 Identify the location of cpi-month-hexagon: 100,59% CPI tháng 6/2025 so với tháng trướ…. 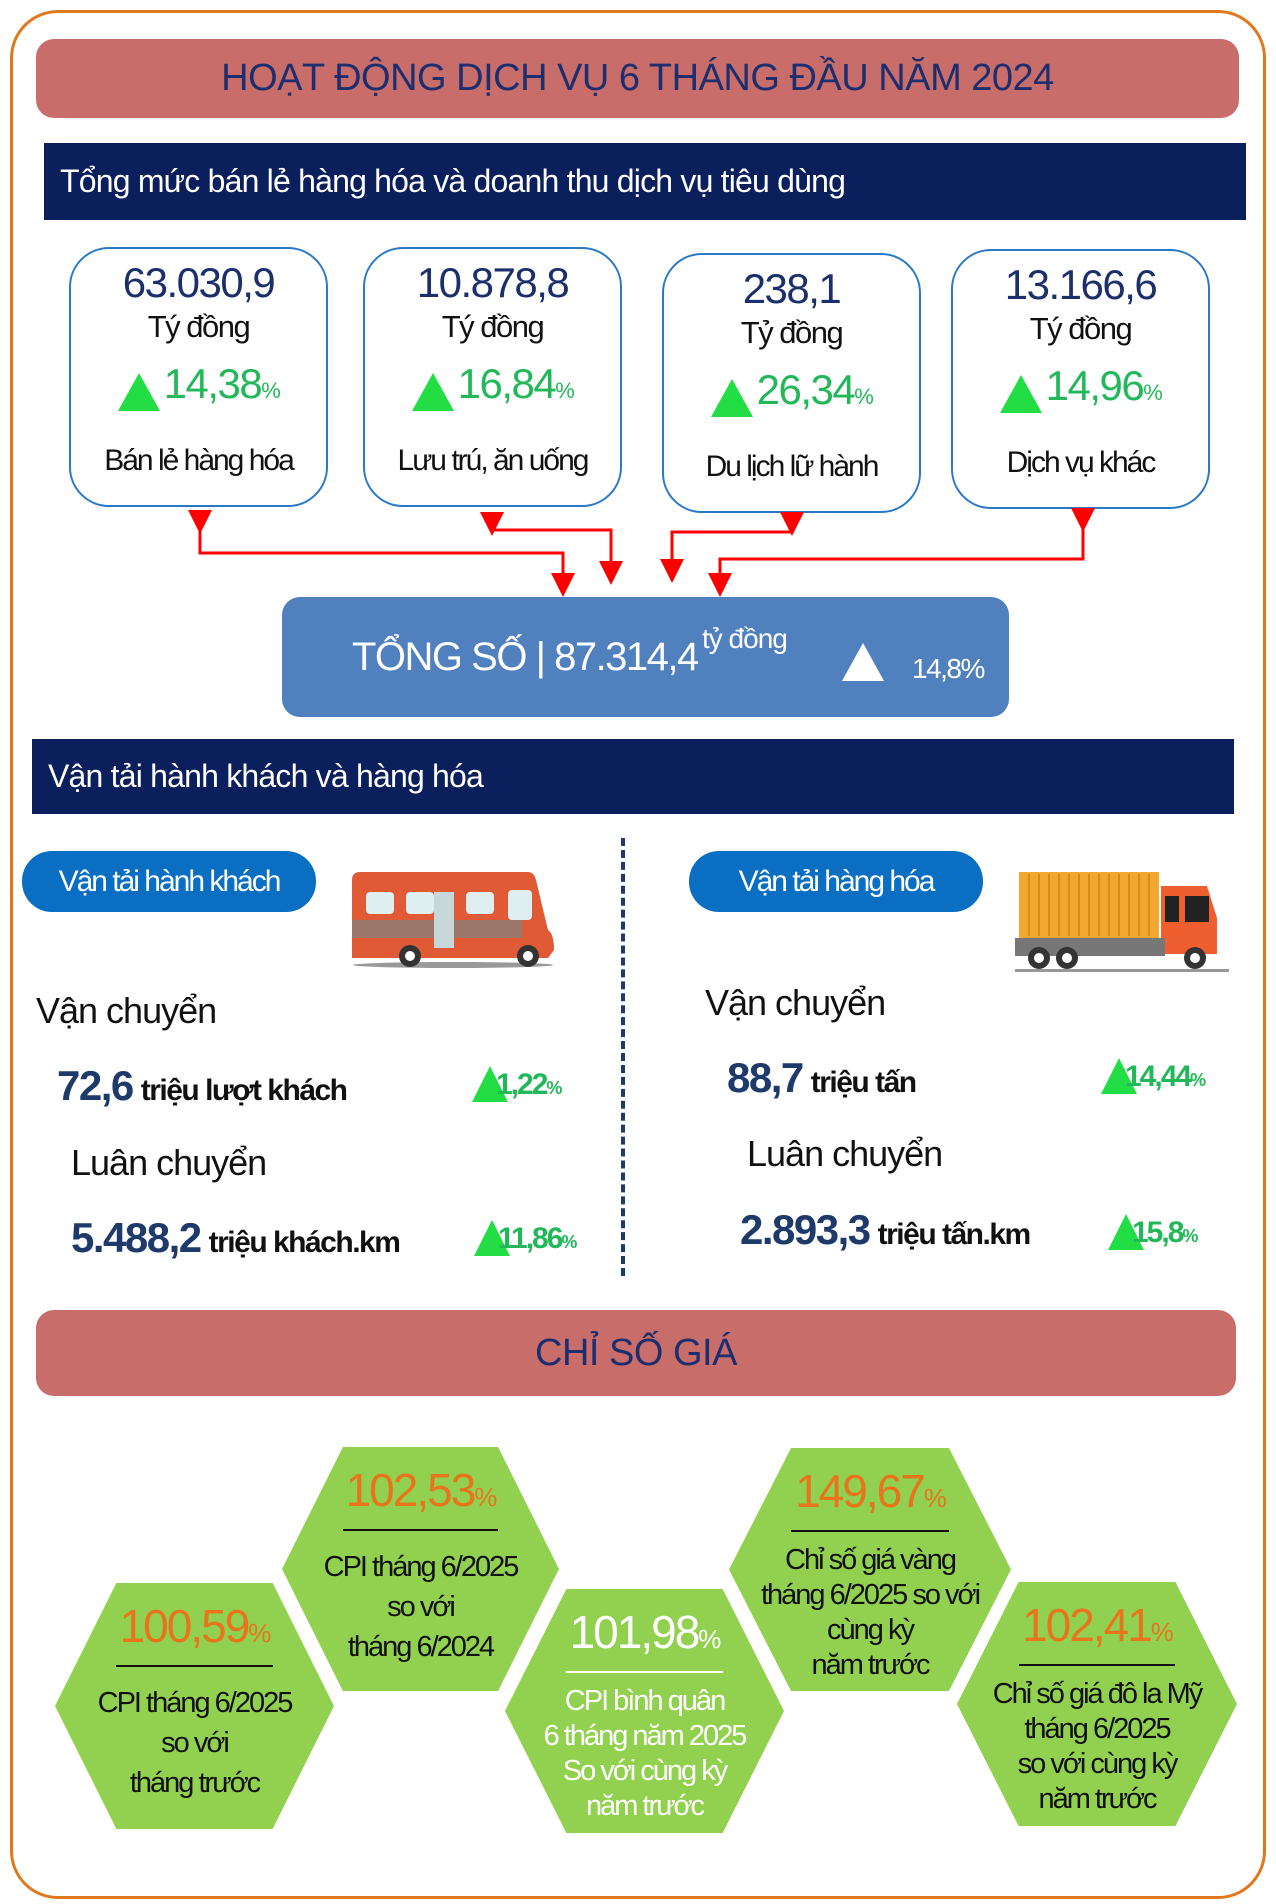
(194, 1706).